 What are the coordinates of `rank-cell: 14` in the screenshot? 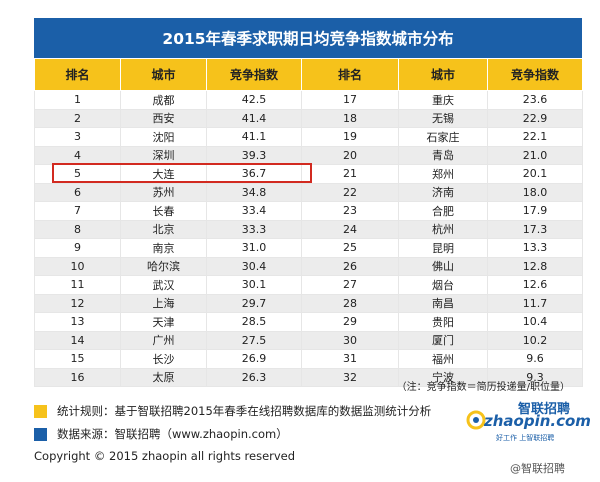 It's located at (77, 340).